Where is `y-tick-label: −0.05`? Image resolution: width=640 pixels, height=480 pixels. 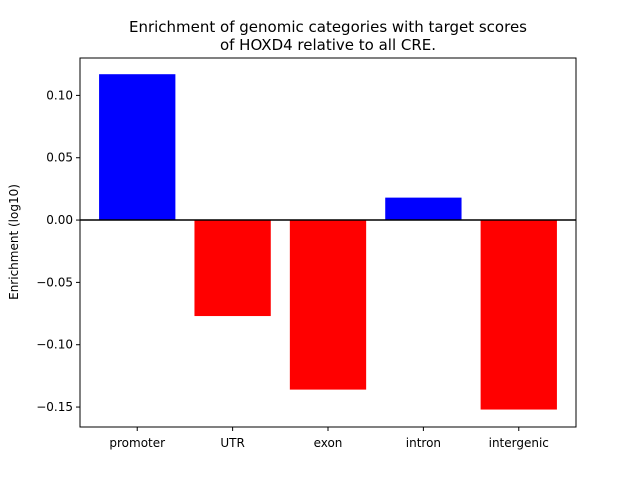
y-tick-label: −0.05 is located at coordinates (54, 282).